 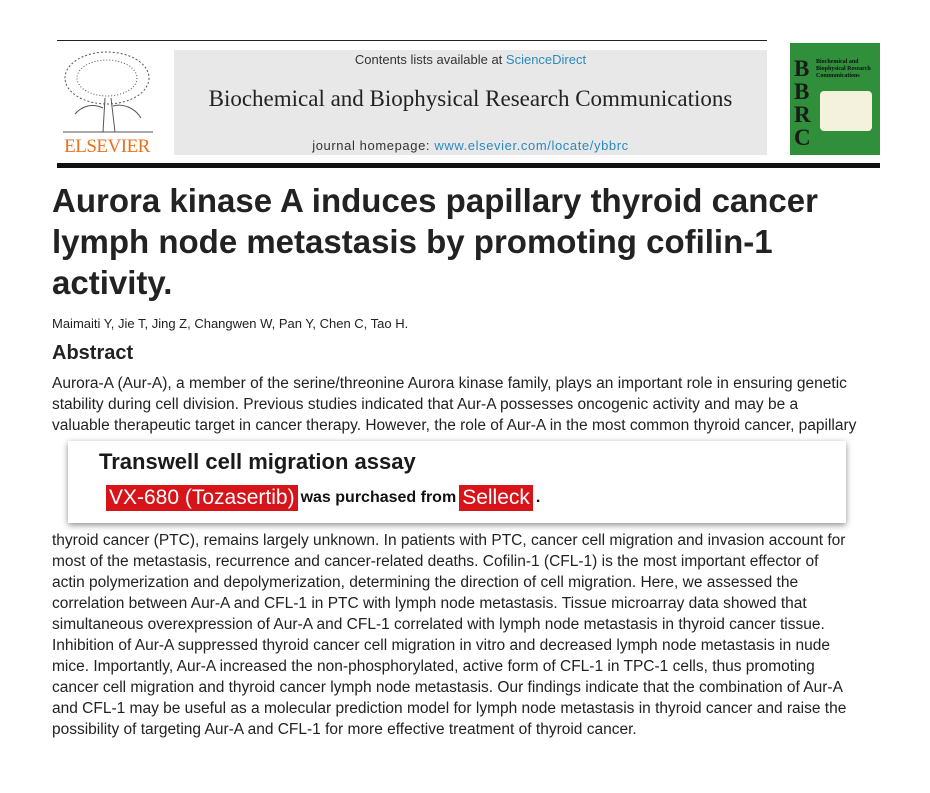 What do you see at coordinates (496, 498) in the screenshot?
I see `supplier-highlight: Selleck` at bounding box center [496, 498].